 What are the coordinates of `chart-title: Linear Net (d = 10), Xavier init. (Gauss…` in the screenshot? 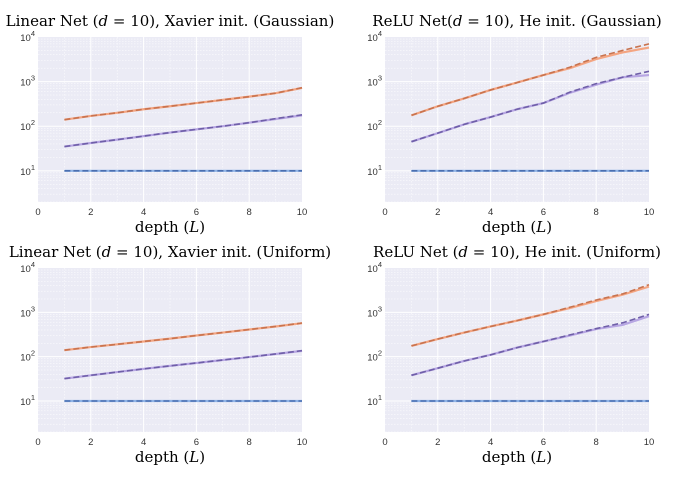 It's located at (170, 21).